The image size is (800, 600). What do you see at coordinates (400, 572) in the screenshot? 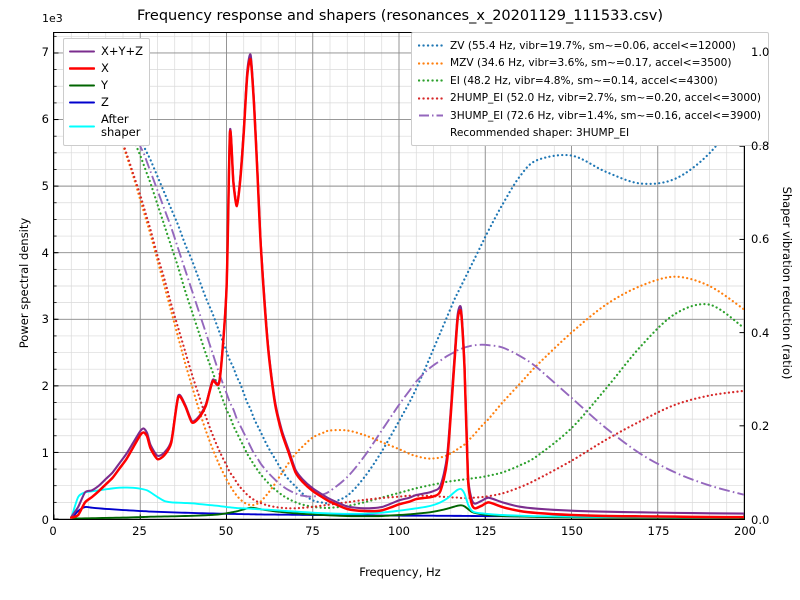
I see `x-axis-label: Frequency, Hz` at bounding box center [400, 572].